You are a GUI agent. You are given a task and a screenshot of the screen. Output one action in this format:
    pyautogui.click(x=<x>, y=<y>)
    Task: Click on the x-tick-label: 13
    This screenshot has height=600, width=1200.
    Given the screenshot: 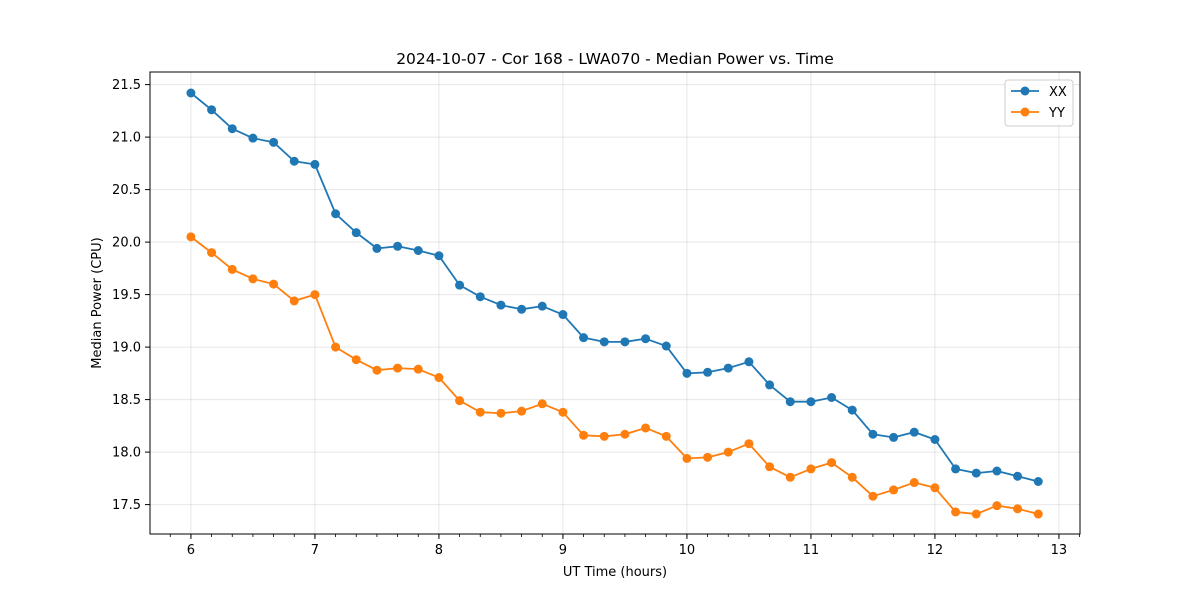 What is the action you would take?
    pyautogui.click(x=1059, y=550)
    